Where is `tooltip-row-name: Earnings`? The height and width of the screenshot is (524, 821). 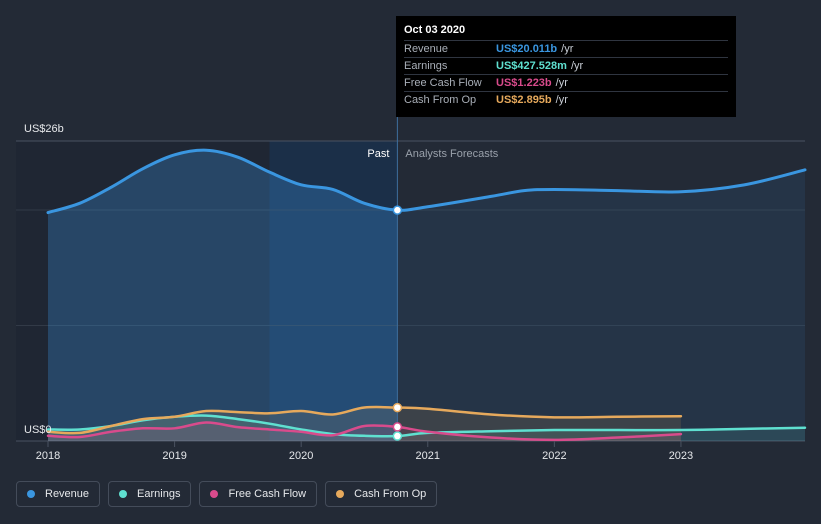
tooltip-row-name: Earnings is located at coordinates (426, 66).